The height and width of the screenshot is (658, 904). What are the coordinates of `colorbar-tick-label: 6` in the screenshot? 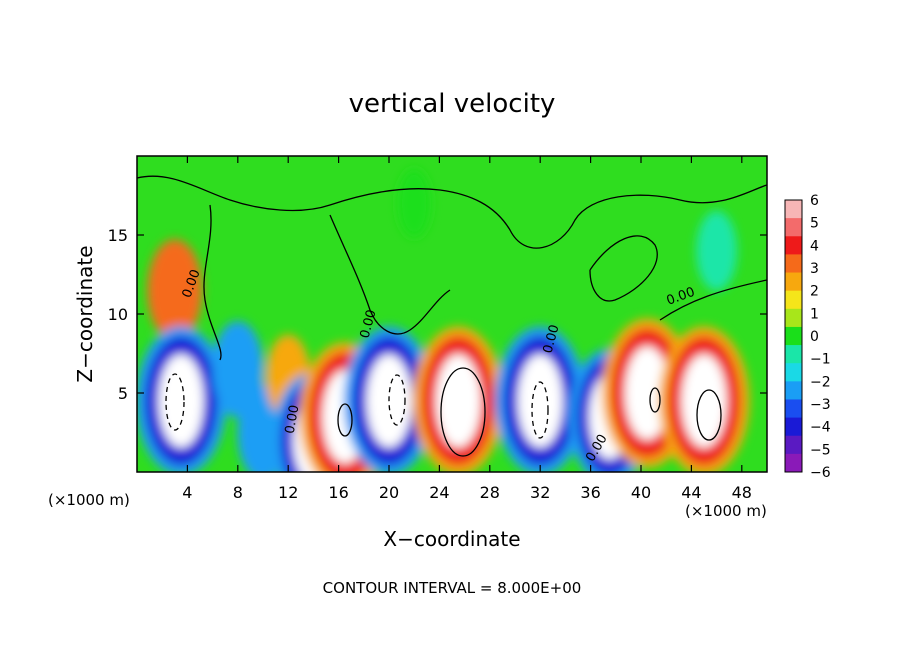 It's located at (814, 201).